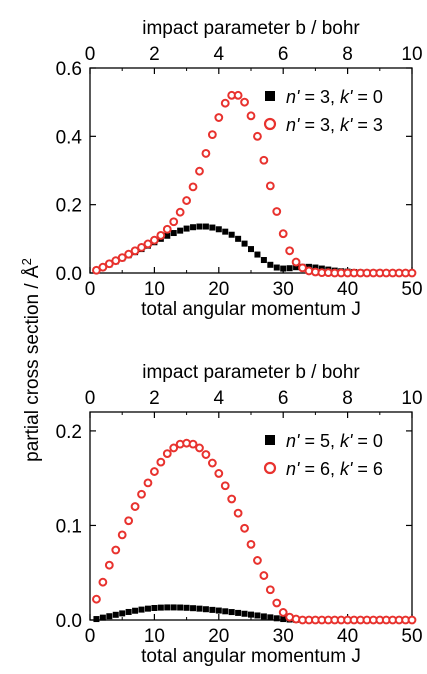 This screenshot has width=427, height=674. Describe the element at coordinates (251, 309) in the screenshot. I see `bottom-axis-title: total angular momentum J` at that location.